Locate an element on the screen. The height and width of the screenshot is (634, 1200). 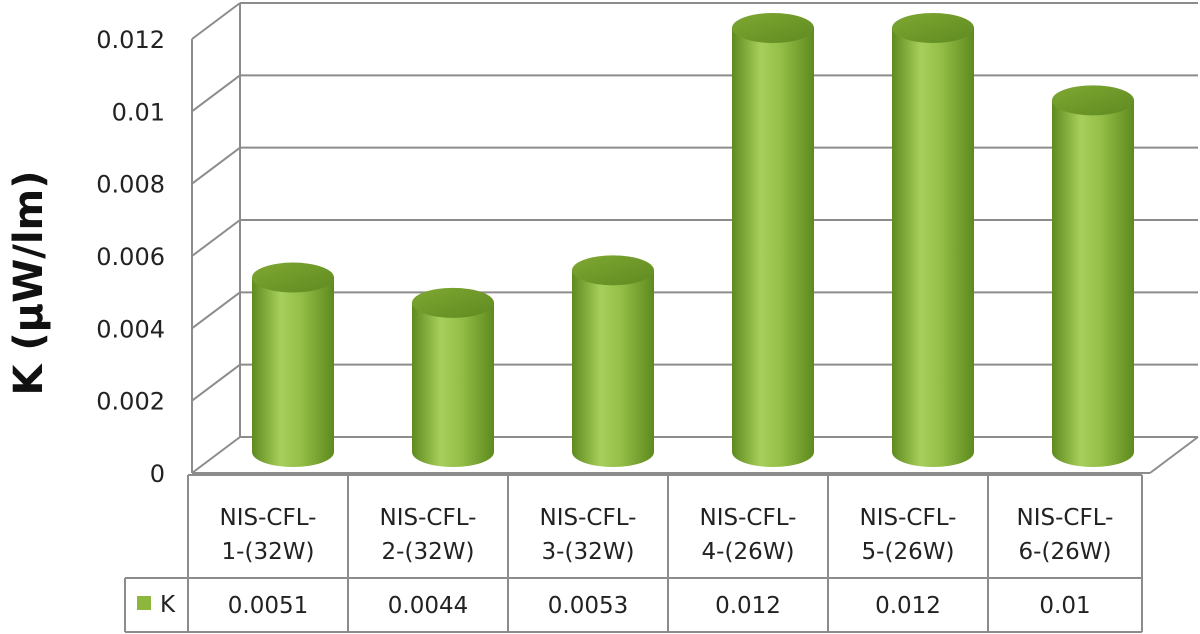
y-tick-label: 0.006 is located at coordinates (130, 257).